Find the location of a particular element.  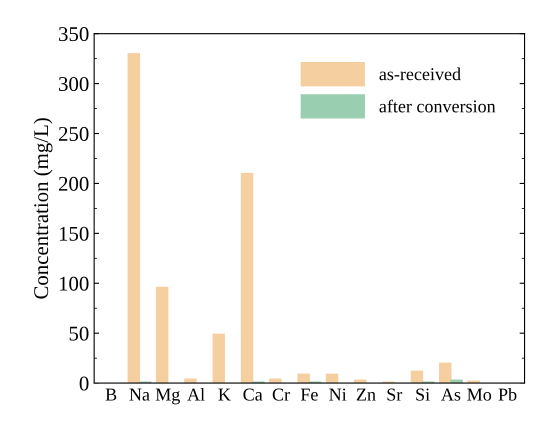

x-tick-label: Si is located at coordinates (423, 394).